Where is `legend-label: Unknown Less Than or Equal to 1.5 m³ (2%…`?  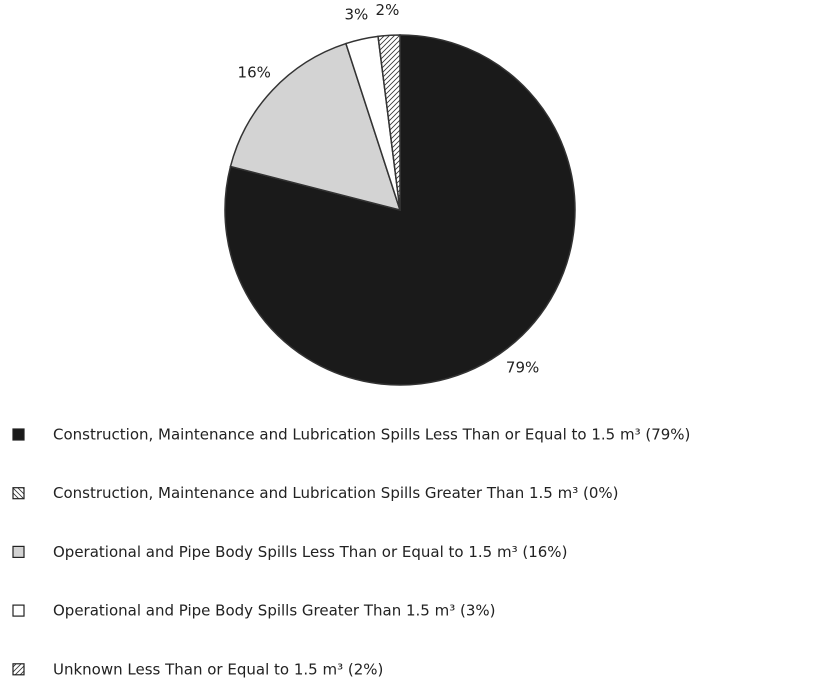 legend-label: Unknown Less Than or Equal to 1.5 m³ (2%… is located at coordinates (218, 669).